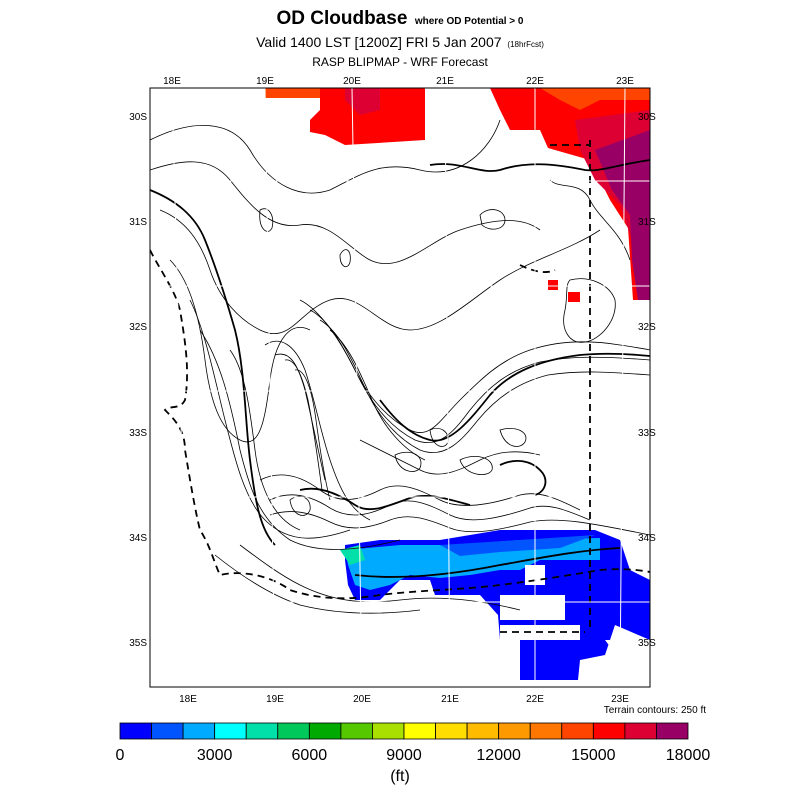  I want to click on valid-time-text: Valid 1400 LST [1200Z] FRI 5 Jan 2007, so click(379, 42).